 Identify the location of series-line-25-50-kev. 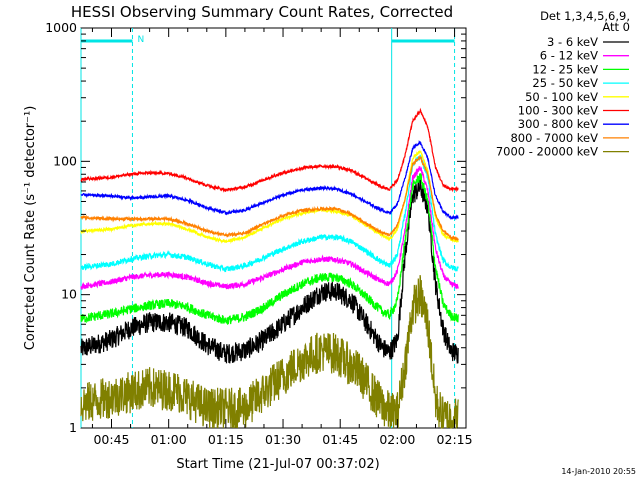
(269, 213).